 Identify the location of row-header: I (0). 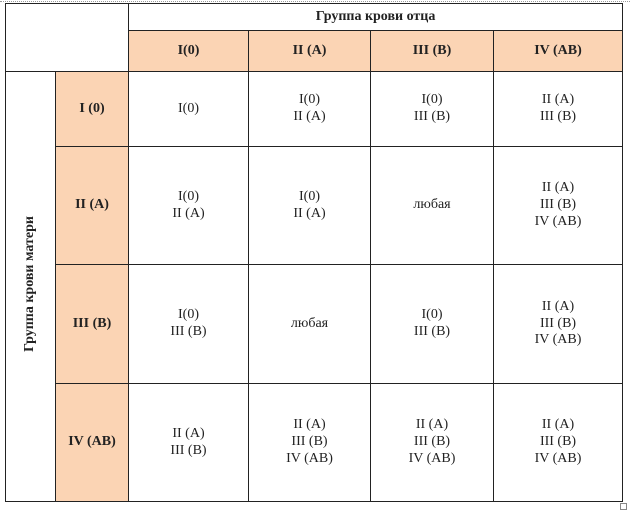
(92, 109).